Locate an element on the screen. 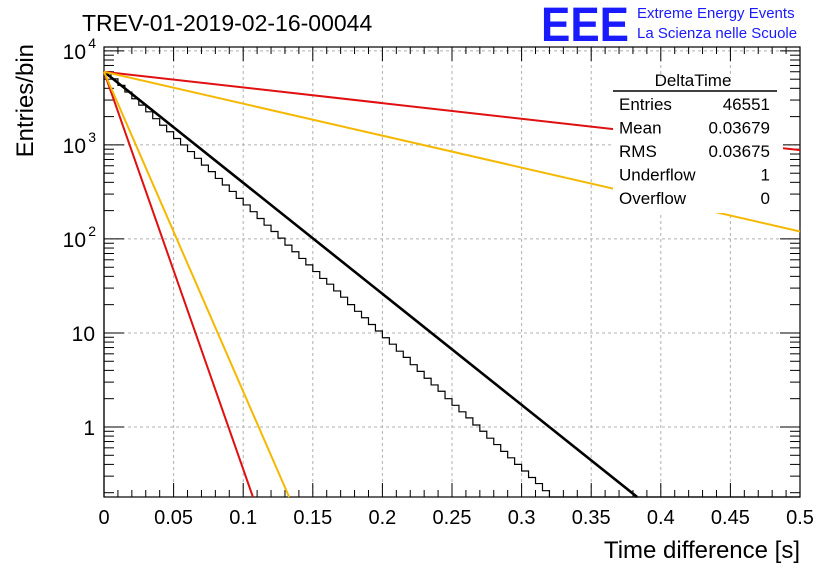 The width and height of the screenshot is (836, 572). x-tick-label: 0.4 is located at coordinates (661, 518).